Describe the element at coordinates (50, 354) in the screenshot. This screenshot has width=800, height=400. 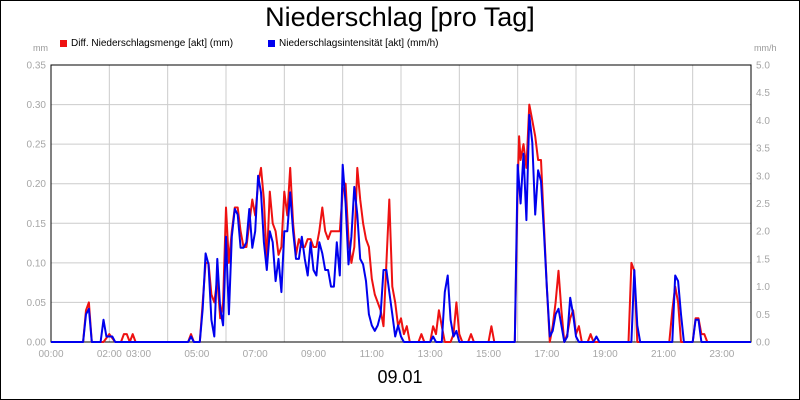
I see `x-tick-label: 00:00` at that location.